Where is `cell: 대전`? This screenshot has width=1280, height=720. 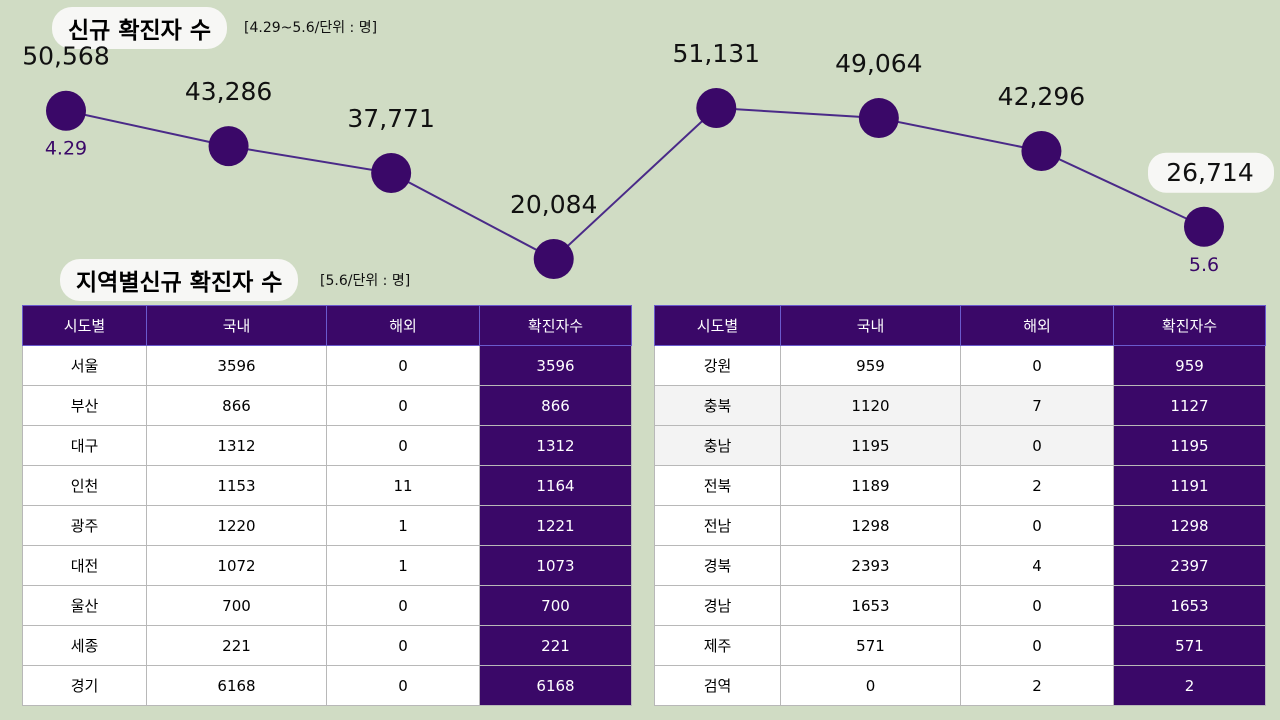
cell: 대전 is located at coordinates (84, 565).